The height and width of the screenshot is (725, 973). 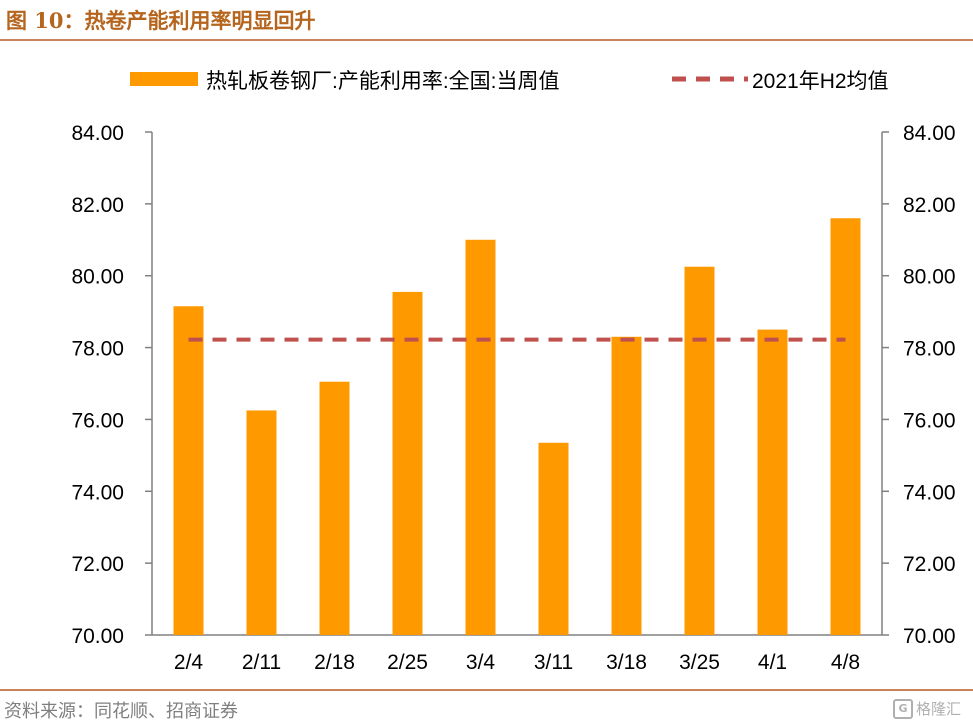 I want to click on x-tick-label: 3/25, so click(x=699, y=662).